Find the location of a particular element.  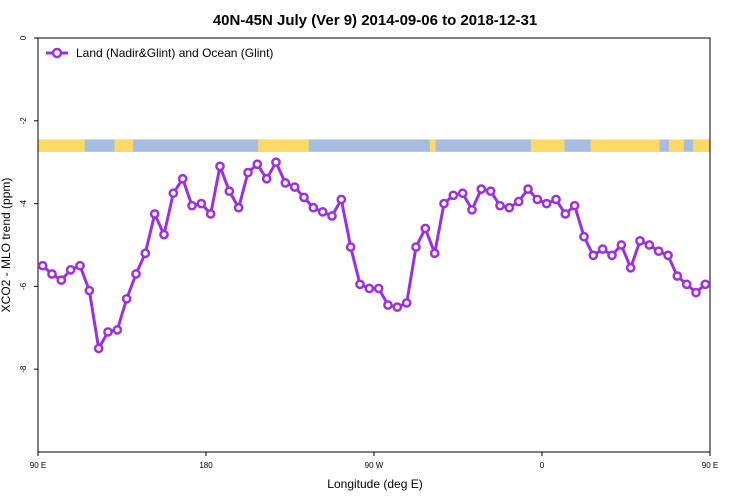

y-tick-label: -2 is located at coordinates (23, 121).